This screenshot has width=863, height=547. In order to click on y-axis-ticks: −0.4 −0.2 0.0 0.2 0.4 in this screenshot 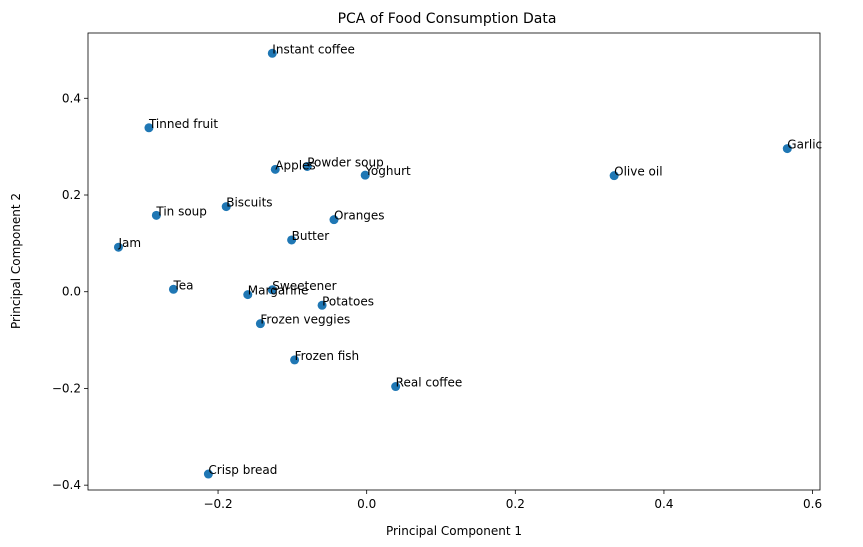, I will do `click(70, 291)`.